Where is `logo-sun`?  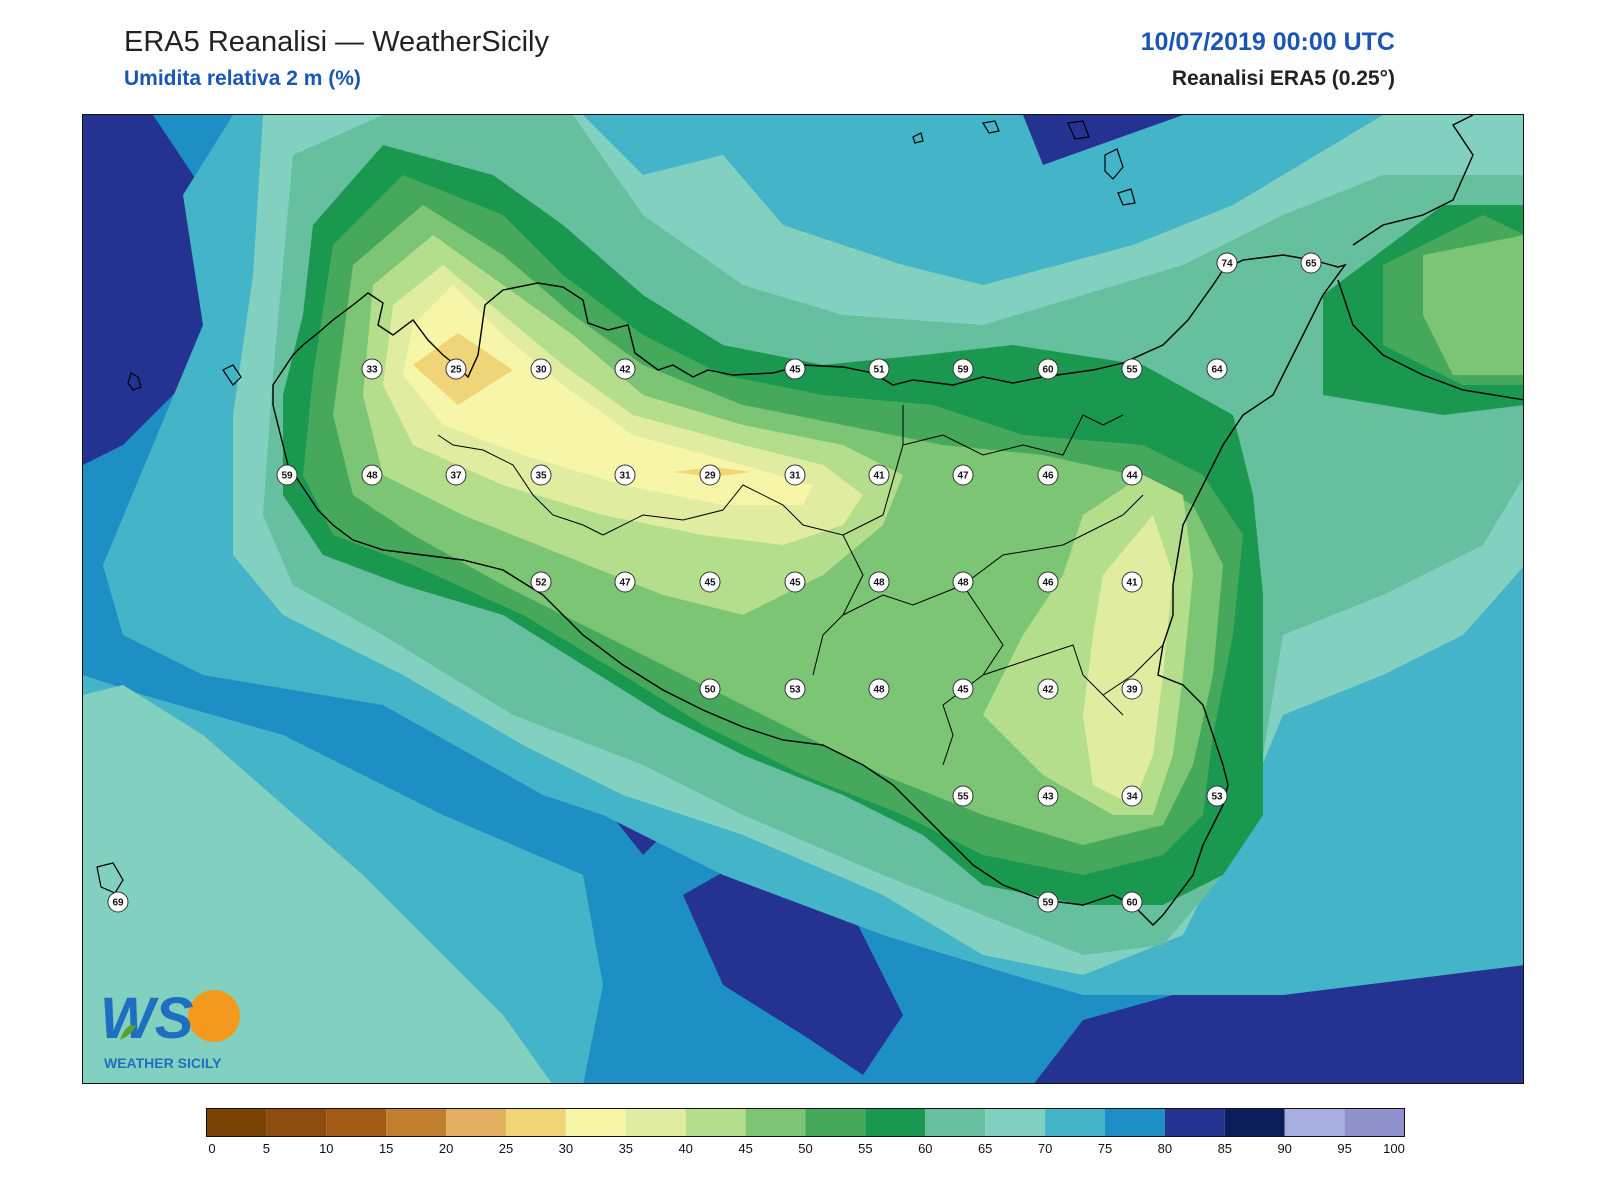
logo-sun is located at coordinates (214, 1016).